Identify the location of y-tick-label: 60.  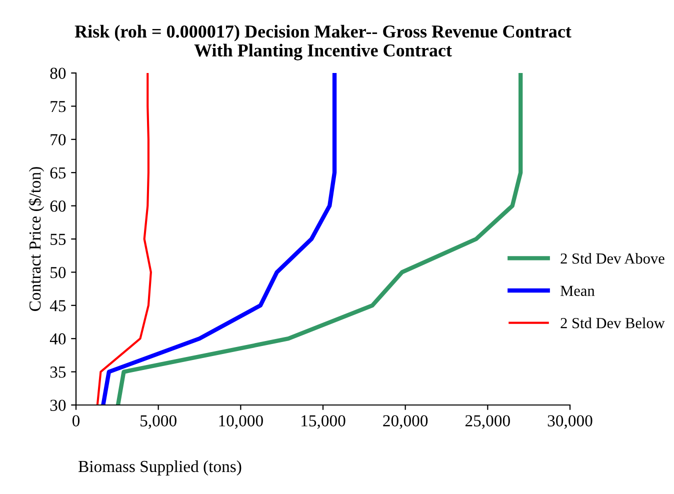
(58, 206).